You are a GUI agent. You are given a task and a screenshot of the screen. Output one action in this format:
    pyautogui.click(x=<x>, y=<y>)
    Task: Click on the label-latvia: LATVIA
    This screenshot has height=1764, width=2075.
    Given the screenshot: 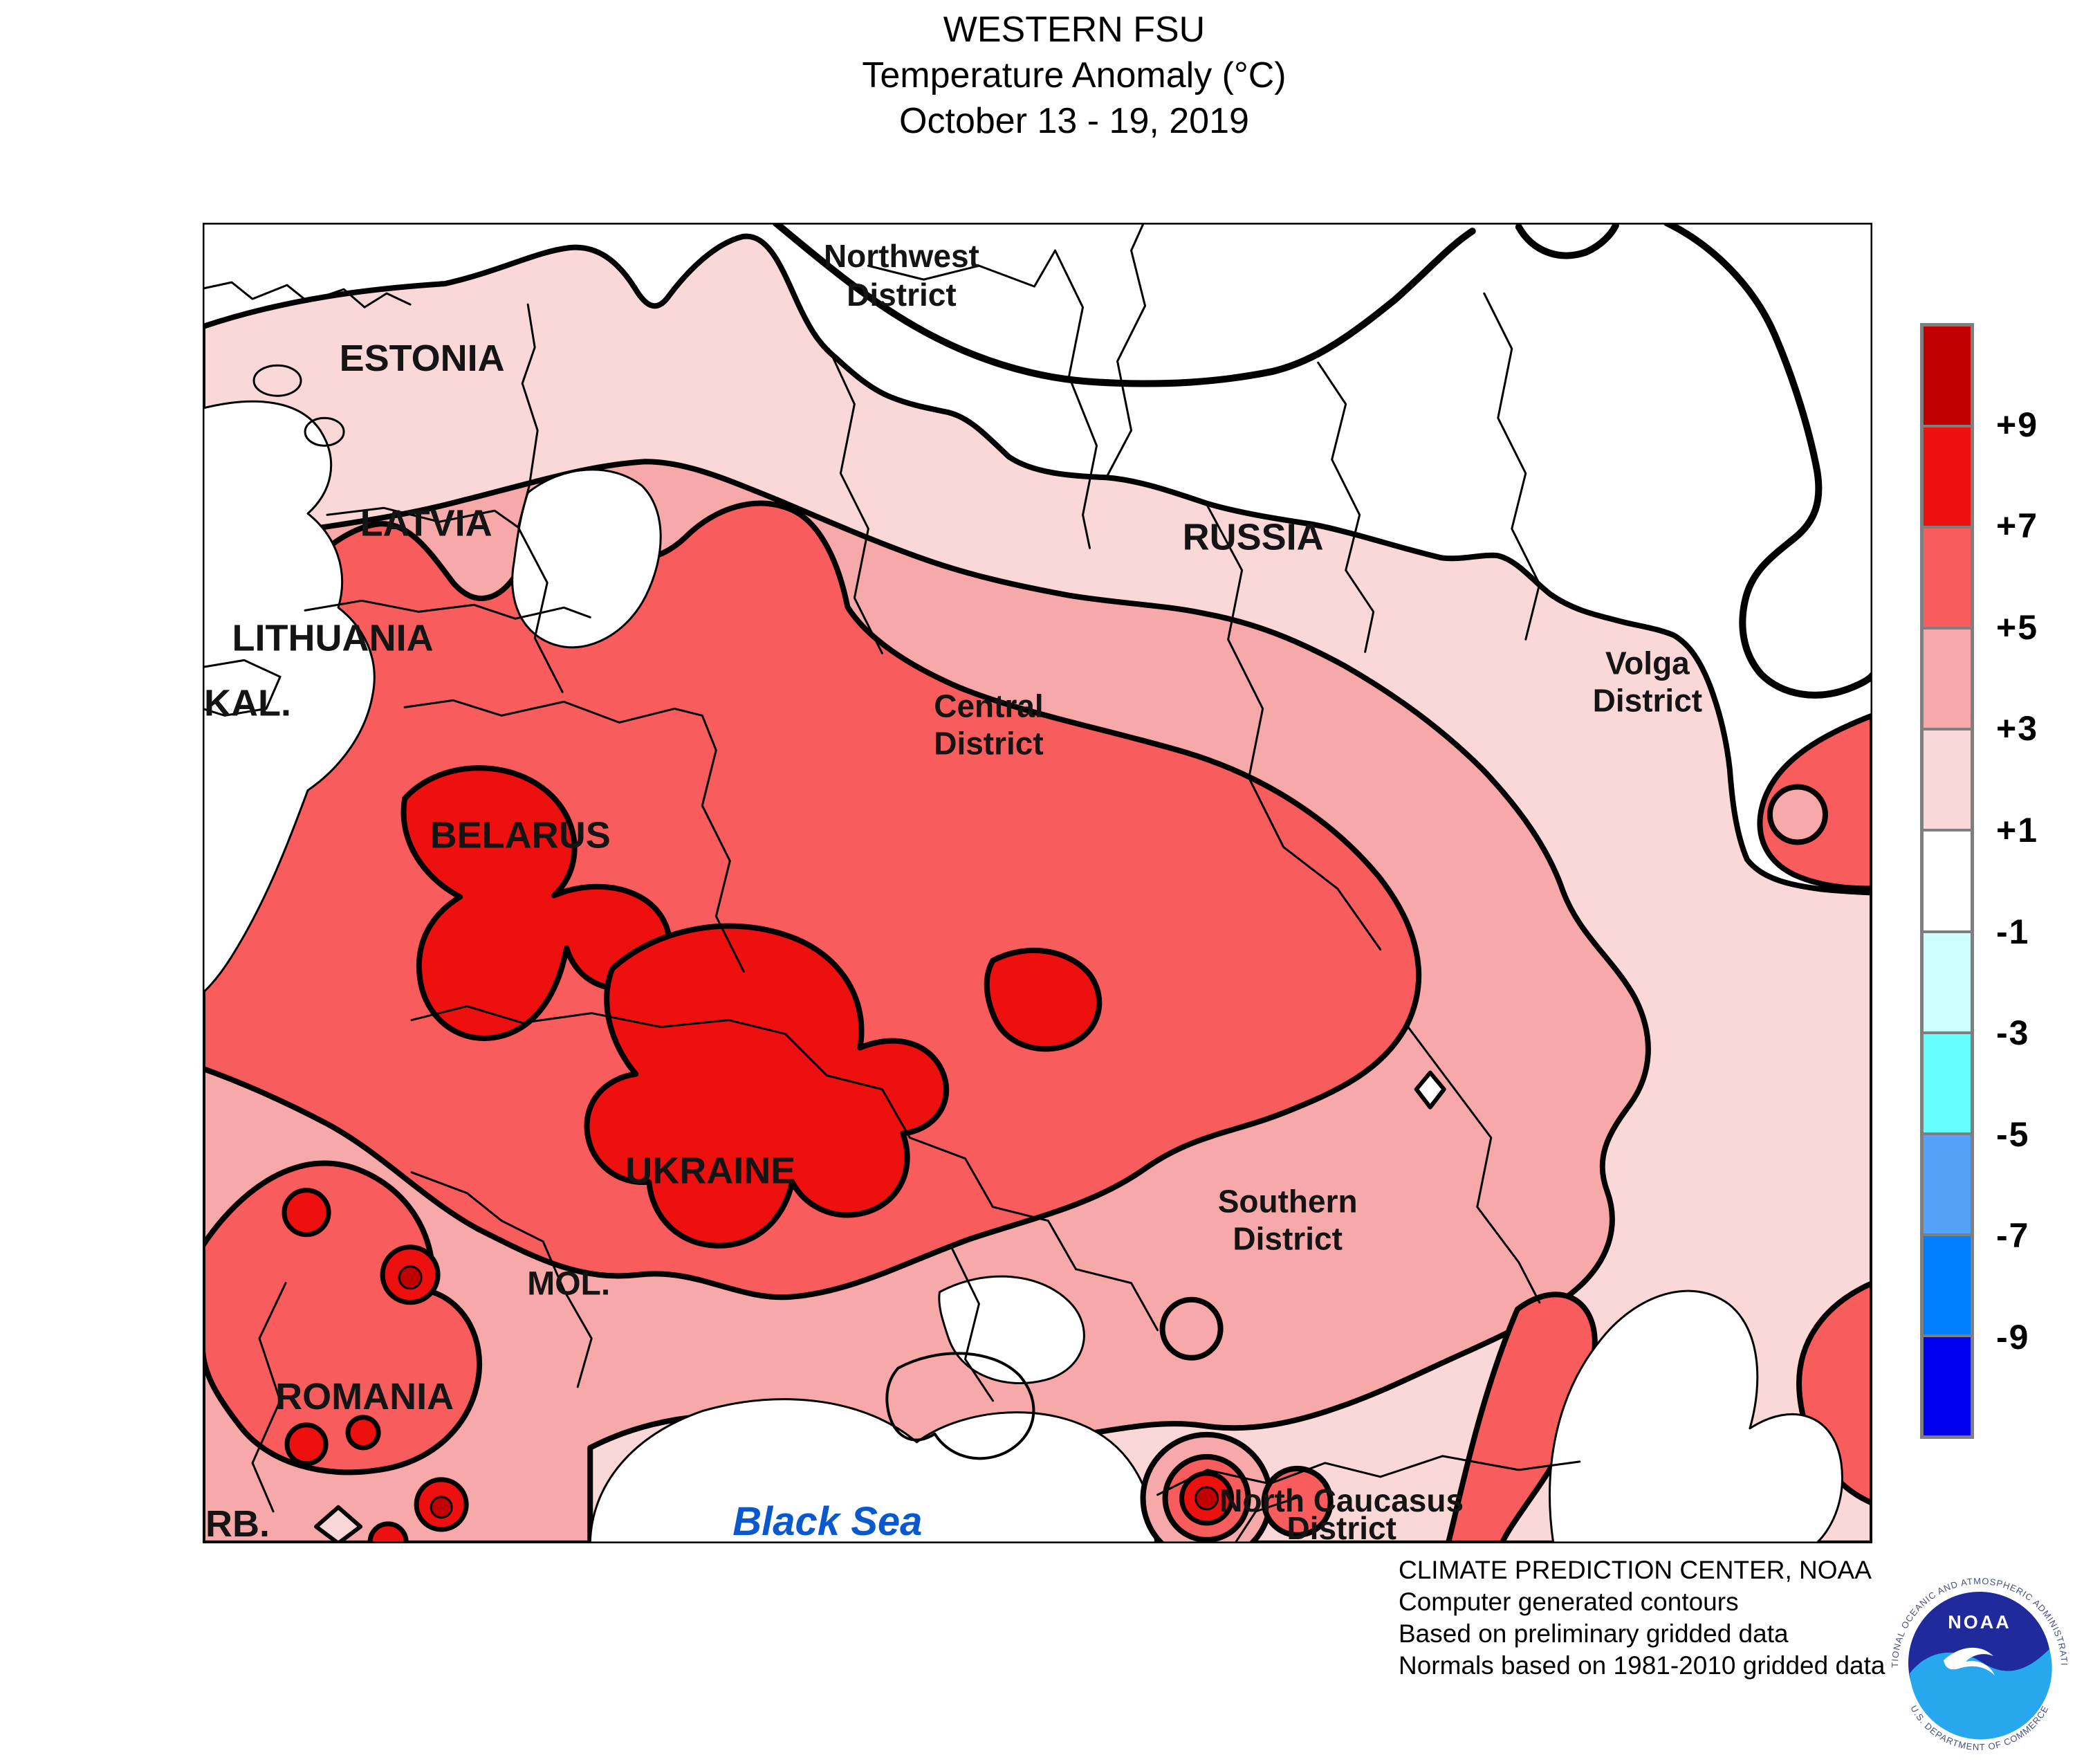 What is the action you would take?
    pyautogui.click(x=426, y=523)
    